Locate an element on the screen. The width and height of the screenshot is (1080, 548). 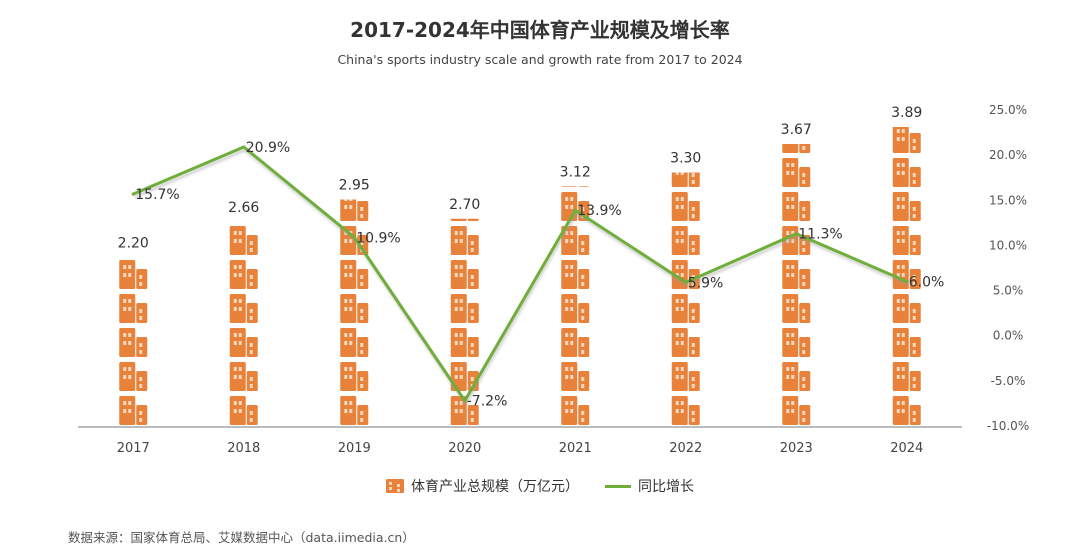
growth-label-2021: 13.9% is located at coordinates (599, 211).